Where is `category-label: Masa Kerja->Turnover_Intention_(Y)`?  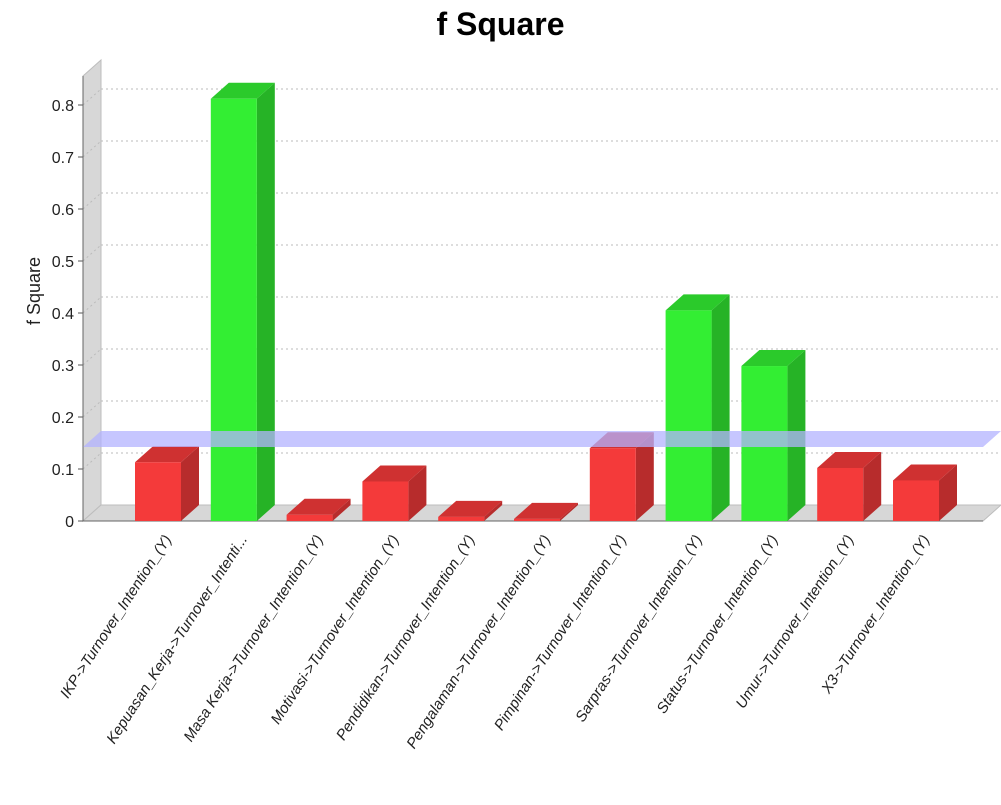
category-label: Masa Kerja->Turnover_Intention_(Y) is located at coordinates (253, 638).